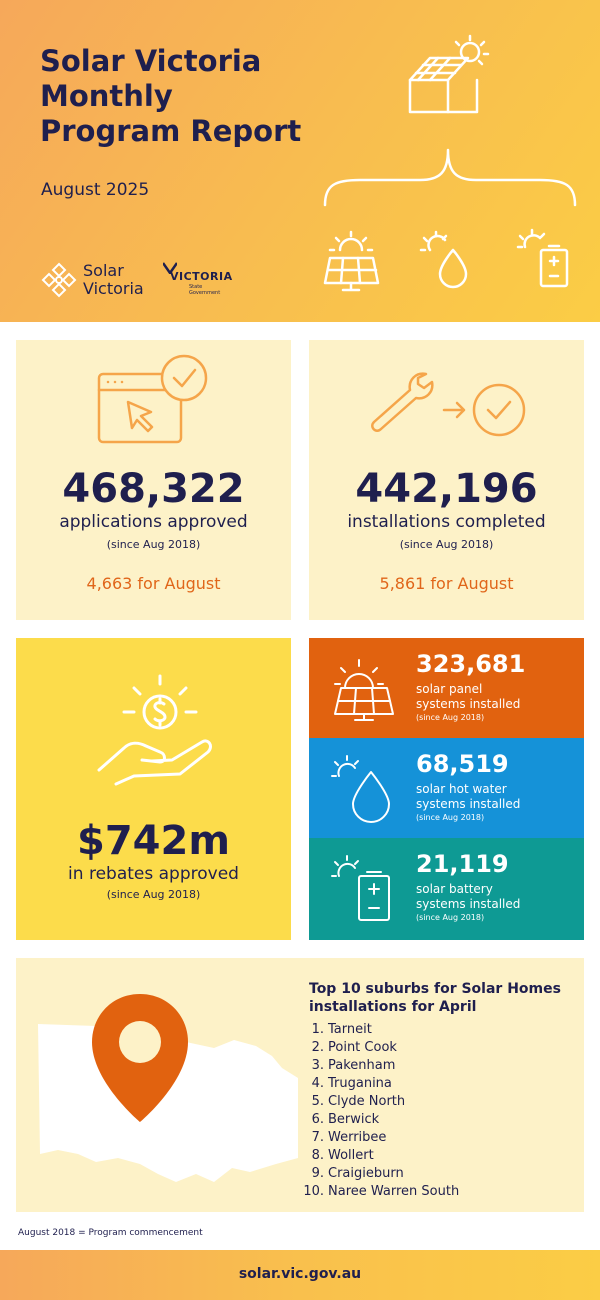  Describe the element at coordinates (450, 917) in the screenshot. I see `battery-since: (since Aug 2018)` at that location.